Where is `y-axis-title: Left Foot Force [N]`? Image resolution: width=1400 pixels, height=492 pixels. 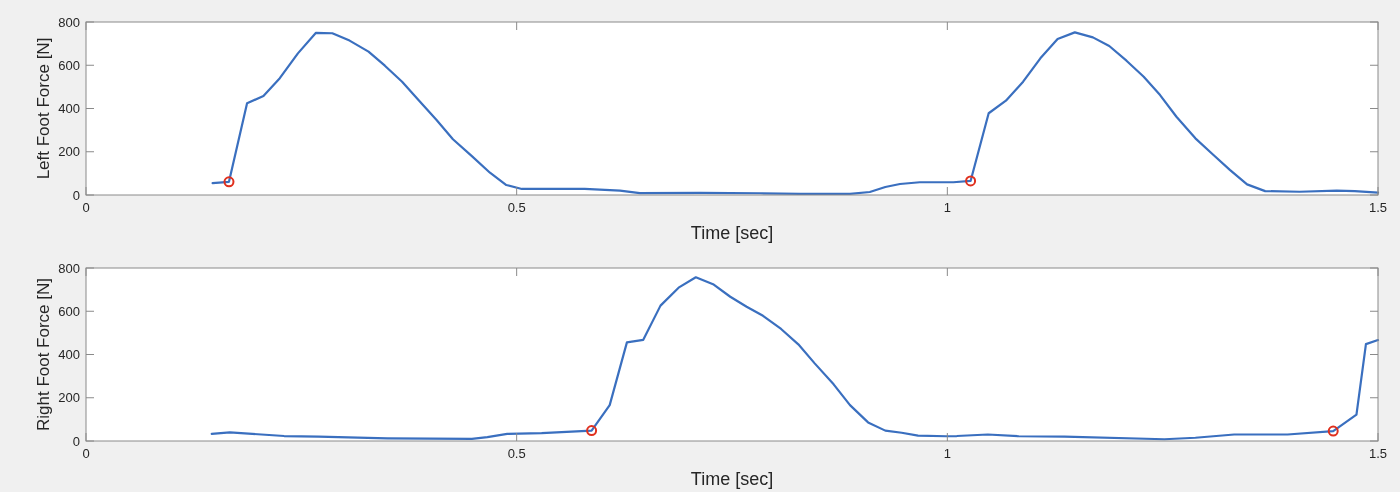
y-axis-title: Left Foot Force [N] is located at coordinates (43, 108).